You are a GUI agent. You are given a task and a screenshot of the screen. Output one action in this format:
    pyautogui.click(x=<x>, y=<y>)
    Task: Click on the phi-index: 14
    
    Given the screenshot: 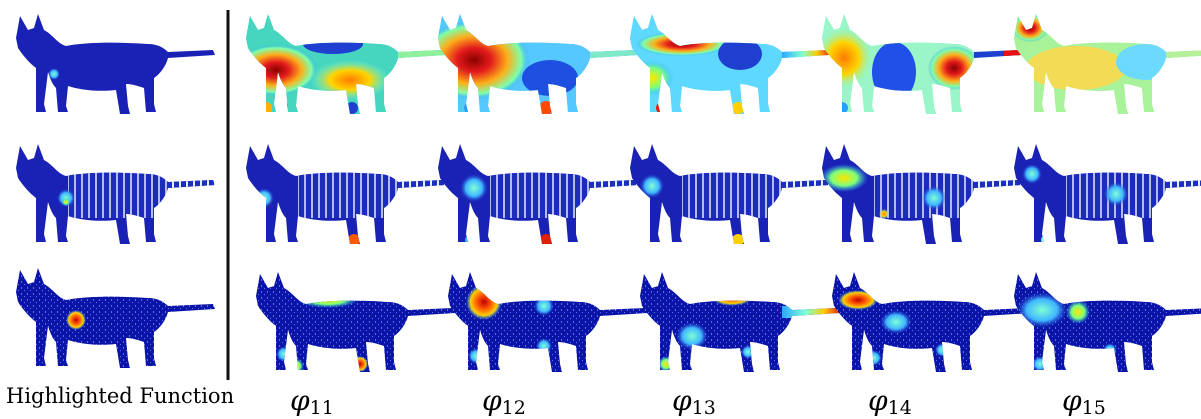 What is the action you would take?
    pyautogui.click(x=899, y=408)
    